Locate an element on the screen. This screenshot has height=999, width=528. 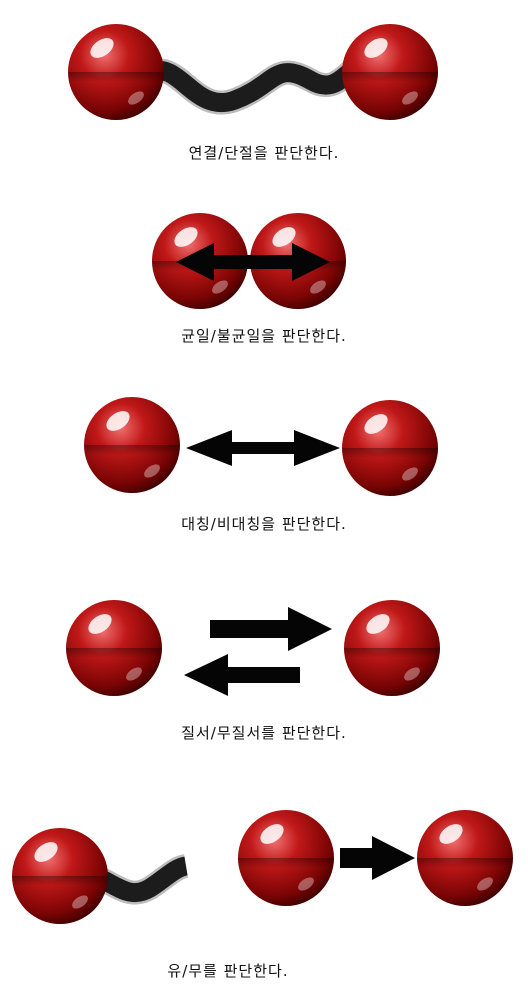
panel-connection is located at coordinates (253, 72).